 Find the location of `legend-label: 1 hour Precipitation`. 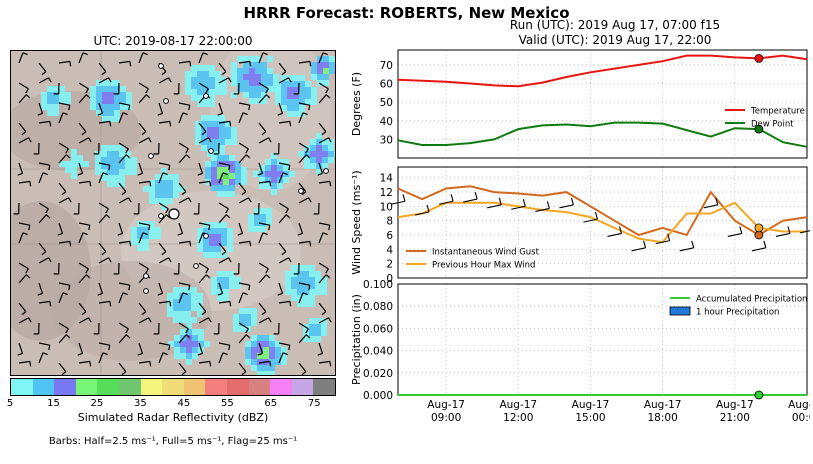

legend-label: 1 hour Precipitation is located at coordinates (737, 313).